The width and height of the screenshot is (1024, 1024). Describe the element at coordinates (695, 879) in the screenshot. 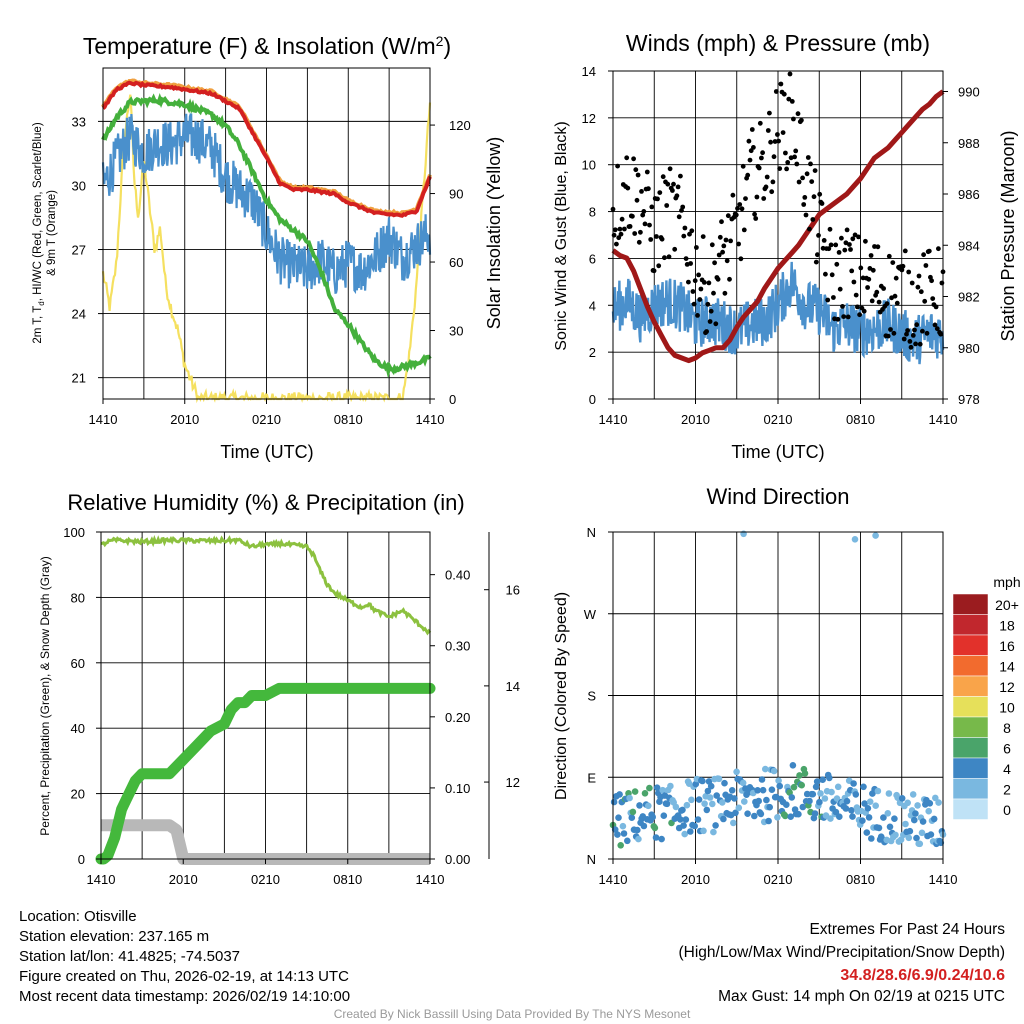

I see `direction-xtick-label: 2010` at that location.